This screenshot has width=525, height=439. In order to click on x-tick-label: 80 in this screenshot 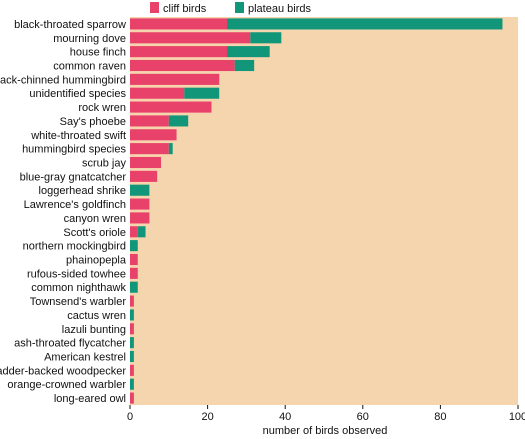, I will do `click(440, 417)`.